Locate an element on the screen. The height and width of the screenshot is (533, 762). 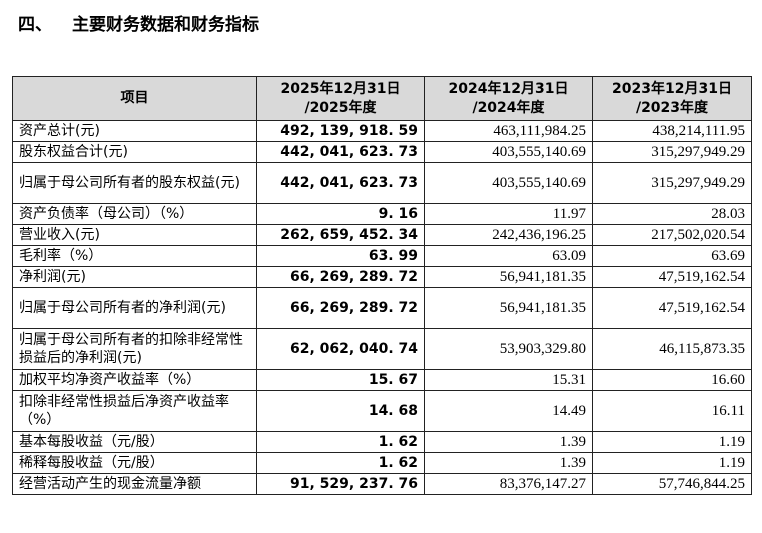
row-label: 归属于母公司所有者的股东权益(元) is located at coordinates (134, 183).